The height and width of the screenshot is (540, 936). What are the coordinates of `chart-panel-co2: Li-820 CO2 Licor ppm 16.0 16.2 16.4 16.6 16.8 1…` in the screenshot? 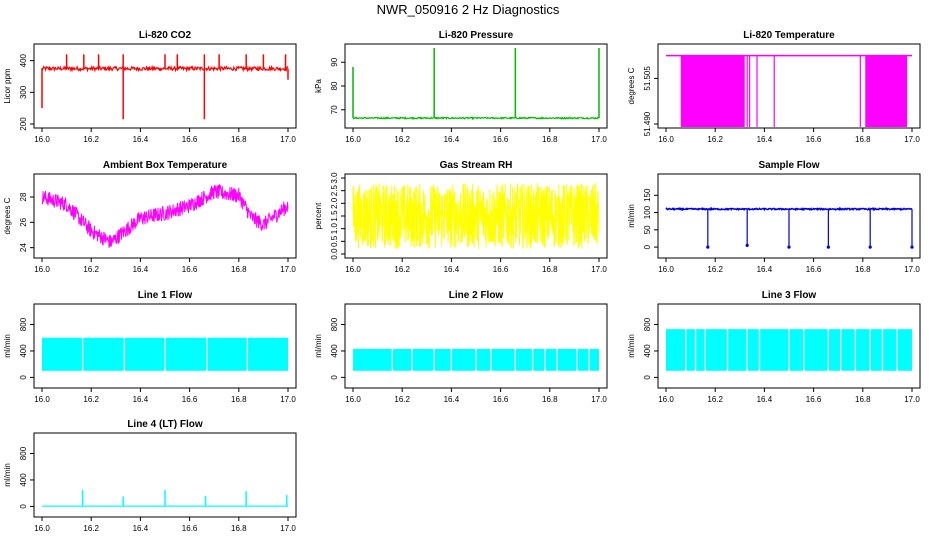 It's located at (150, 87).